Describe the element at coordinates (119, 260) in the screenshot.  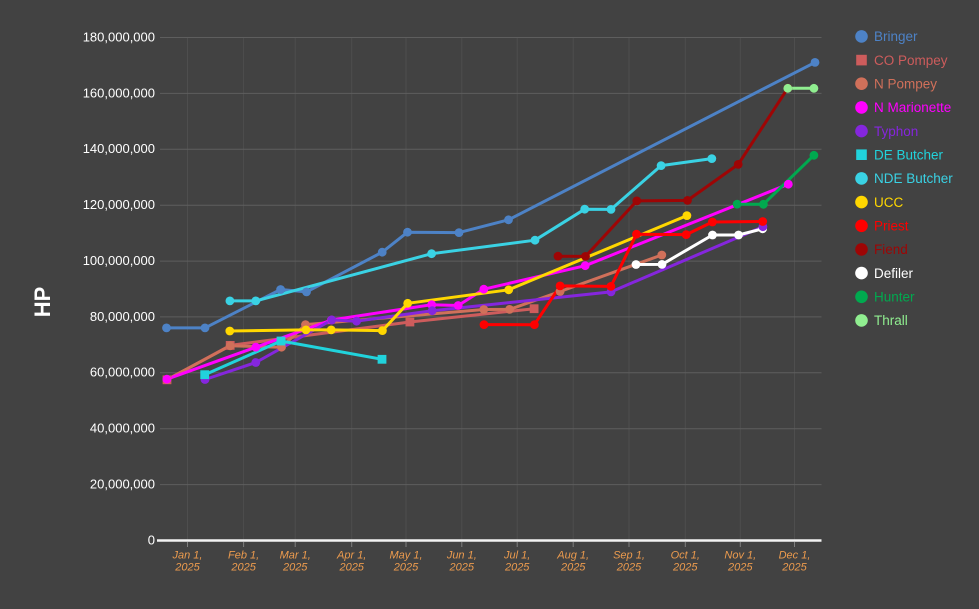
I see `svg-text: 100,000,000` at that location.